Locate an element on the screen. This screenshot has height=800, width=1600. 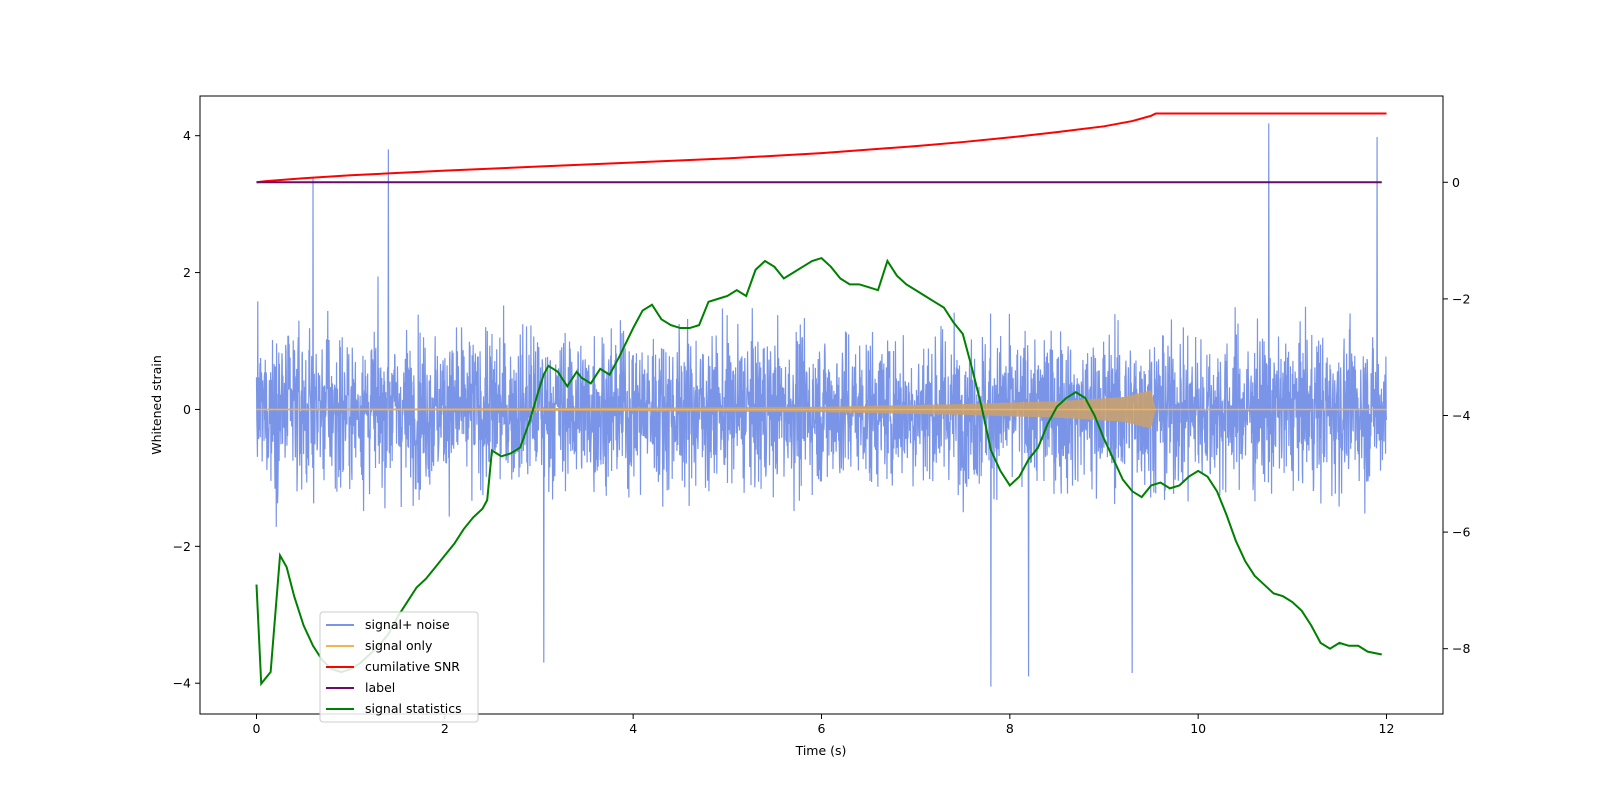
y-tick-label: 0 is located at coordinates (187, 409).